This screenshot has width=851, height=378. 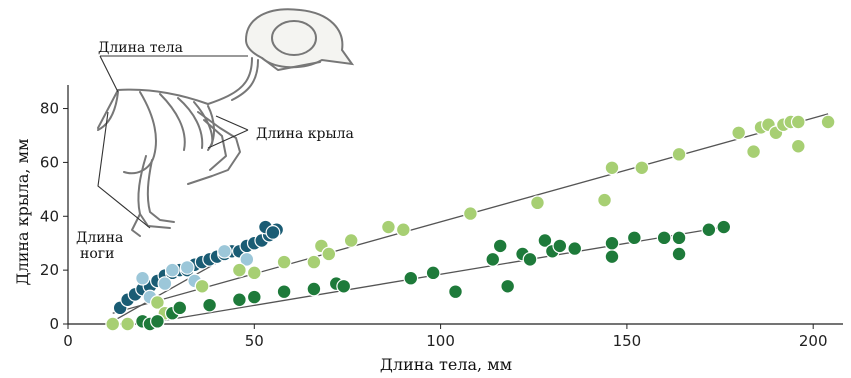 I want to click on y-axis-label: Длина крыла, мм, so click(x=22, y=212).